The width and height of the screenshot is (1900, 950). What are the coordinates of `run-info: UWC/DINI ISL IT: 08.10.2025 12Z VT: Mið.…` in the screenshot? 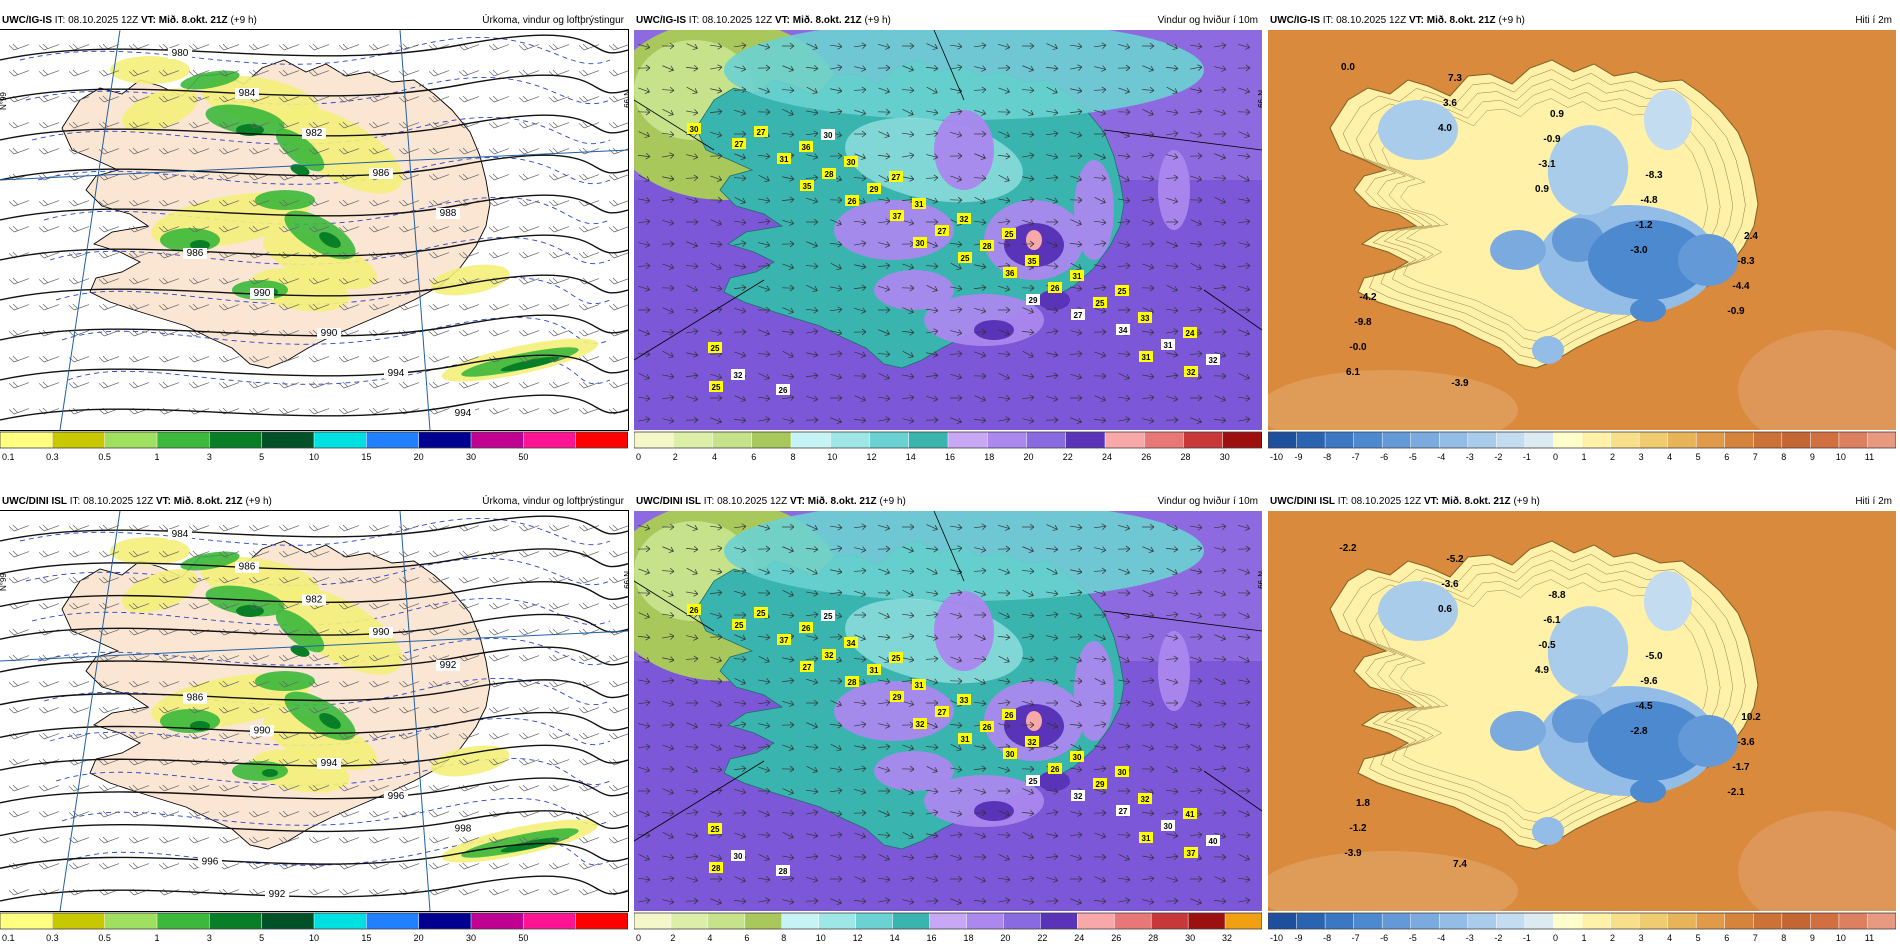 It's located at (771, 502).